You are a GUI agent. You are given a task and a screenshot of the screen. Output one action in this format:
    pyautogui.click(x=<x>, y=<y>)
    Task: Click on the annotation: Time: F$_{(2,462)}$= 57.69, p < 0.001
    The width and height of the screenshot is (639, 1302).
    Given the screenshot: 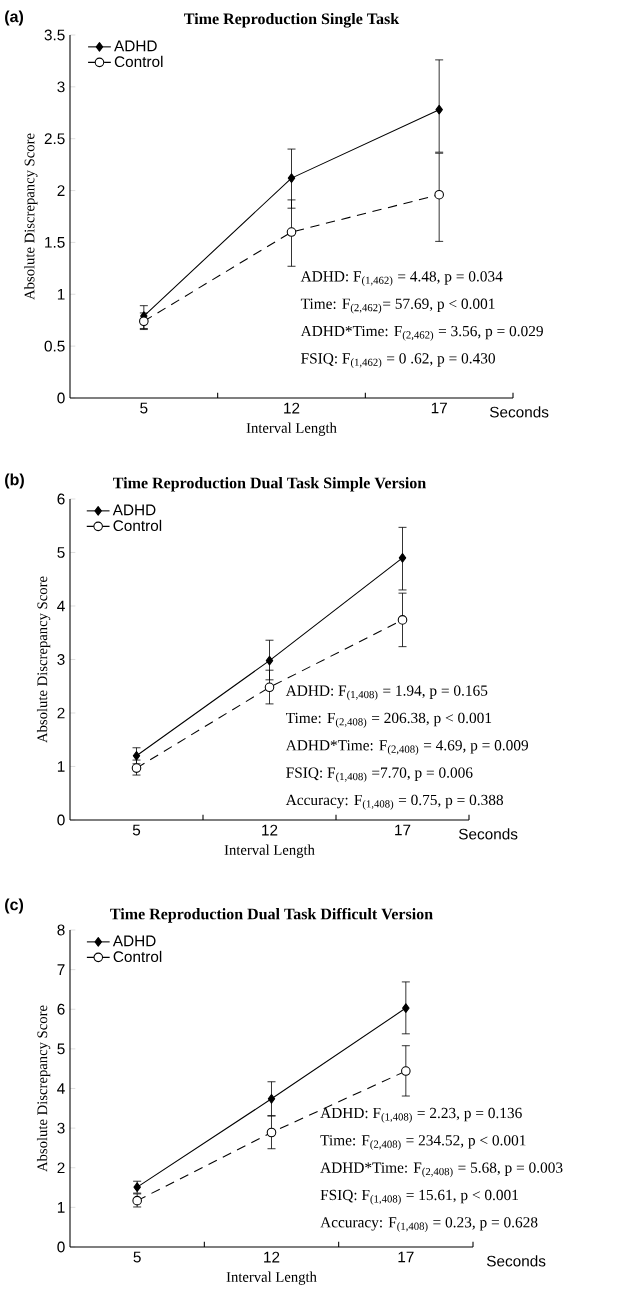 What is the action you would take?
    pyautogui.click(x=397, y=306)
    